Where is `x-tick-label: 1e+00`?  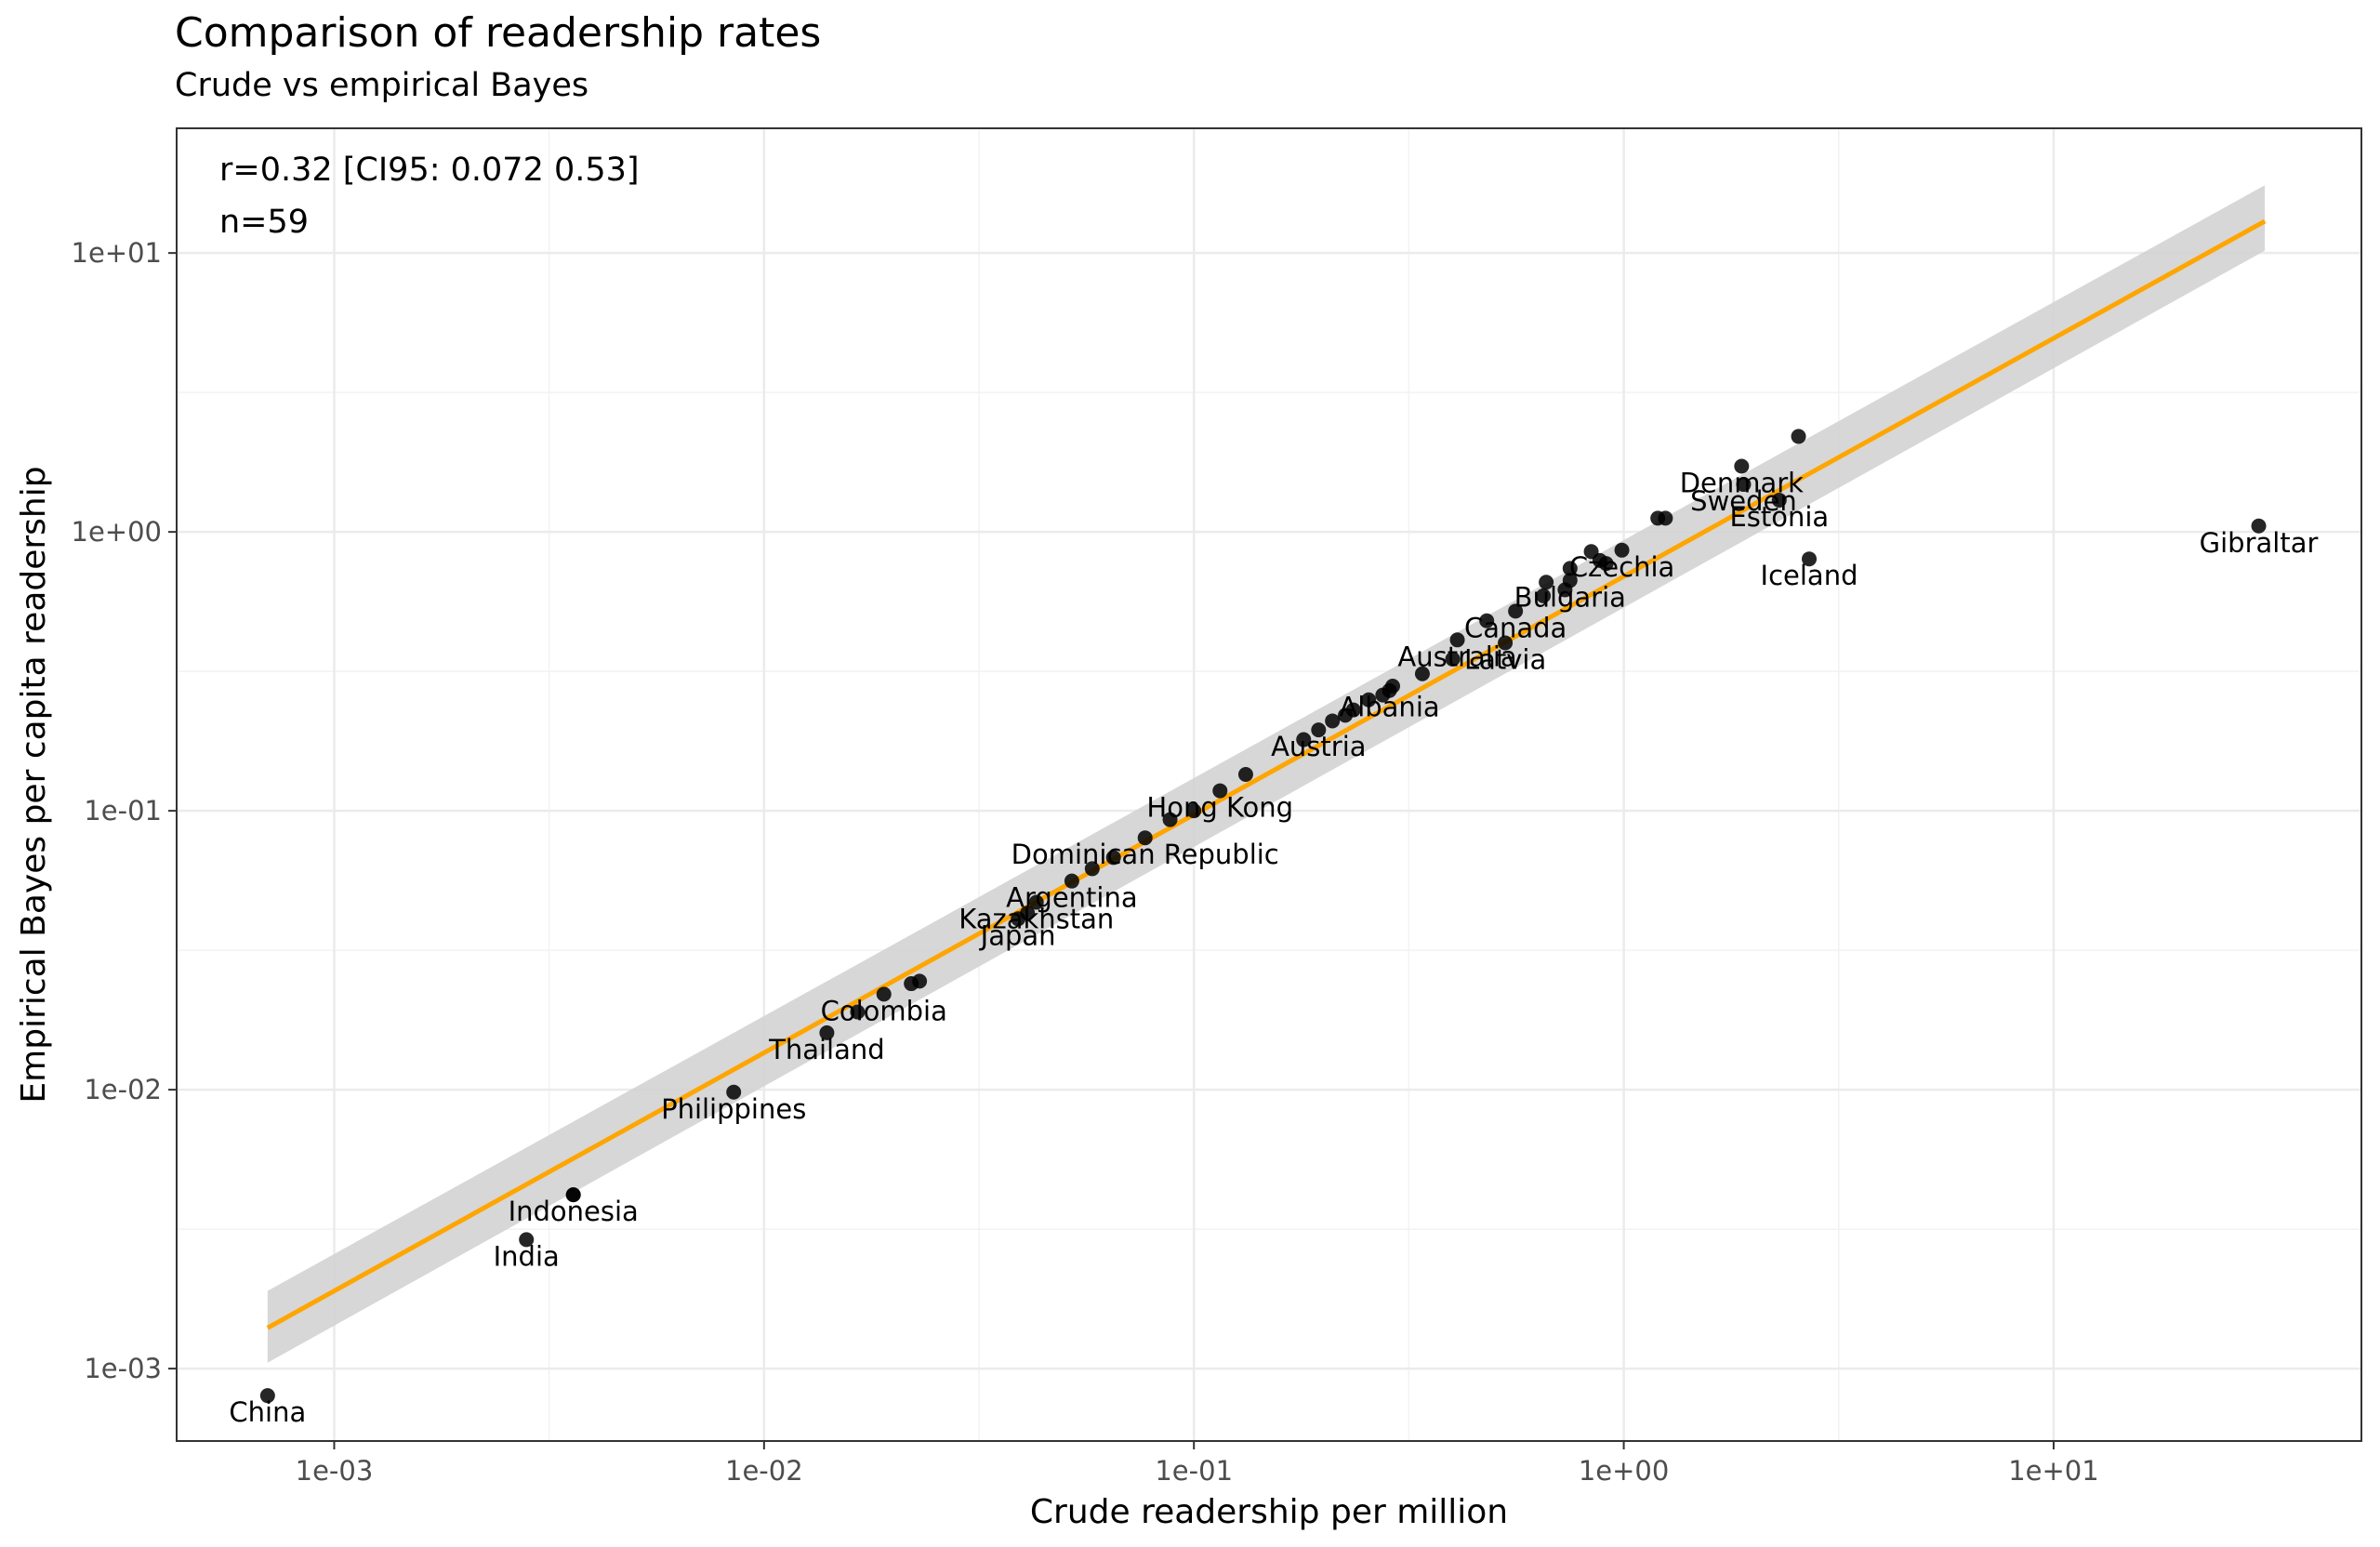 x-tick-label: 1e+00 is located at coordinates (1624, 1471).